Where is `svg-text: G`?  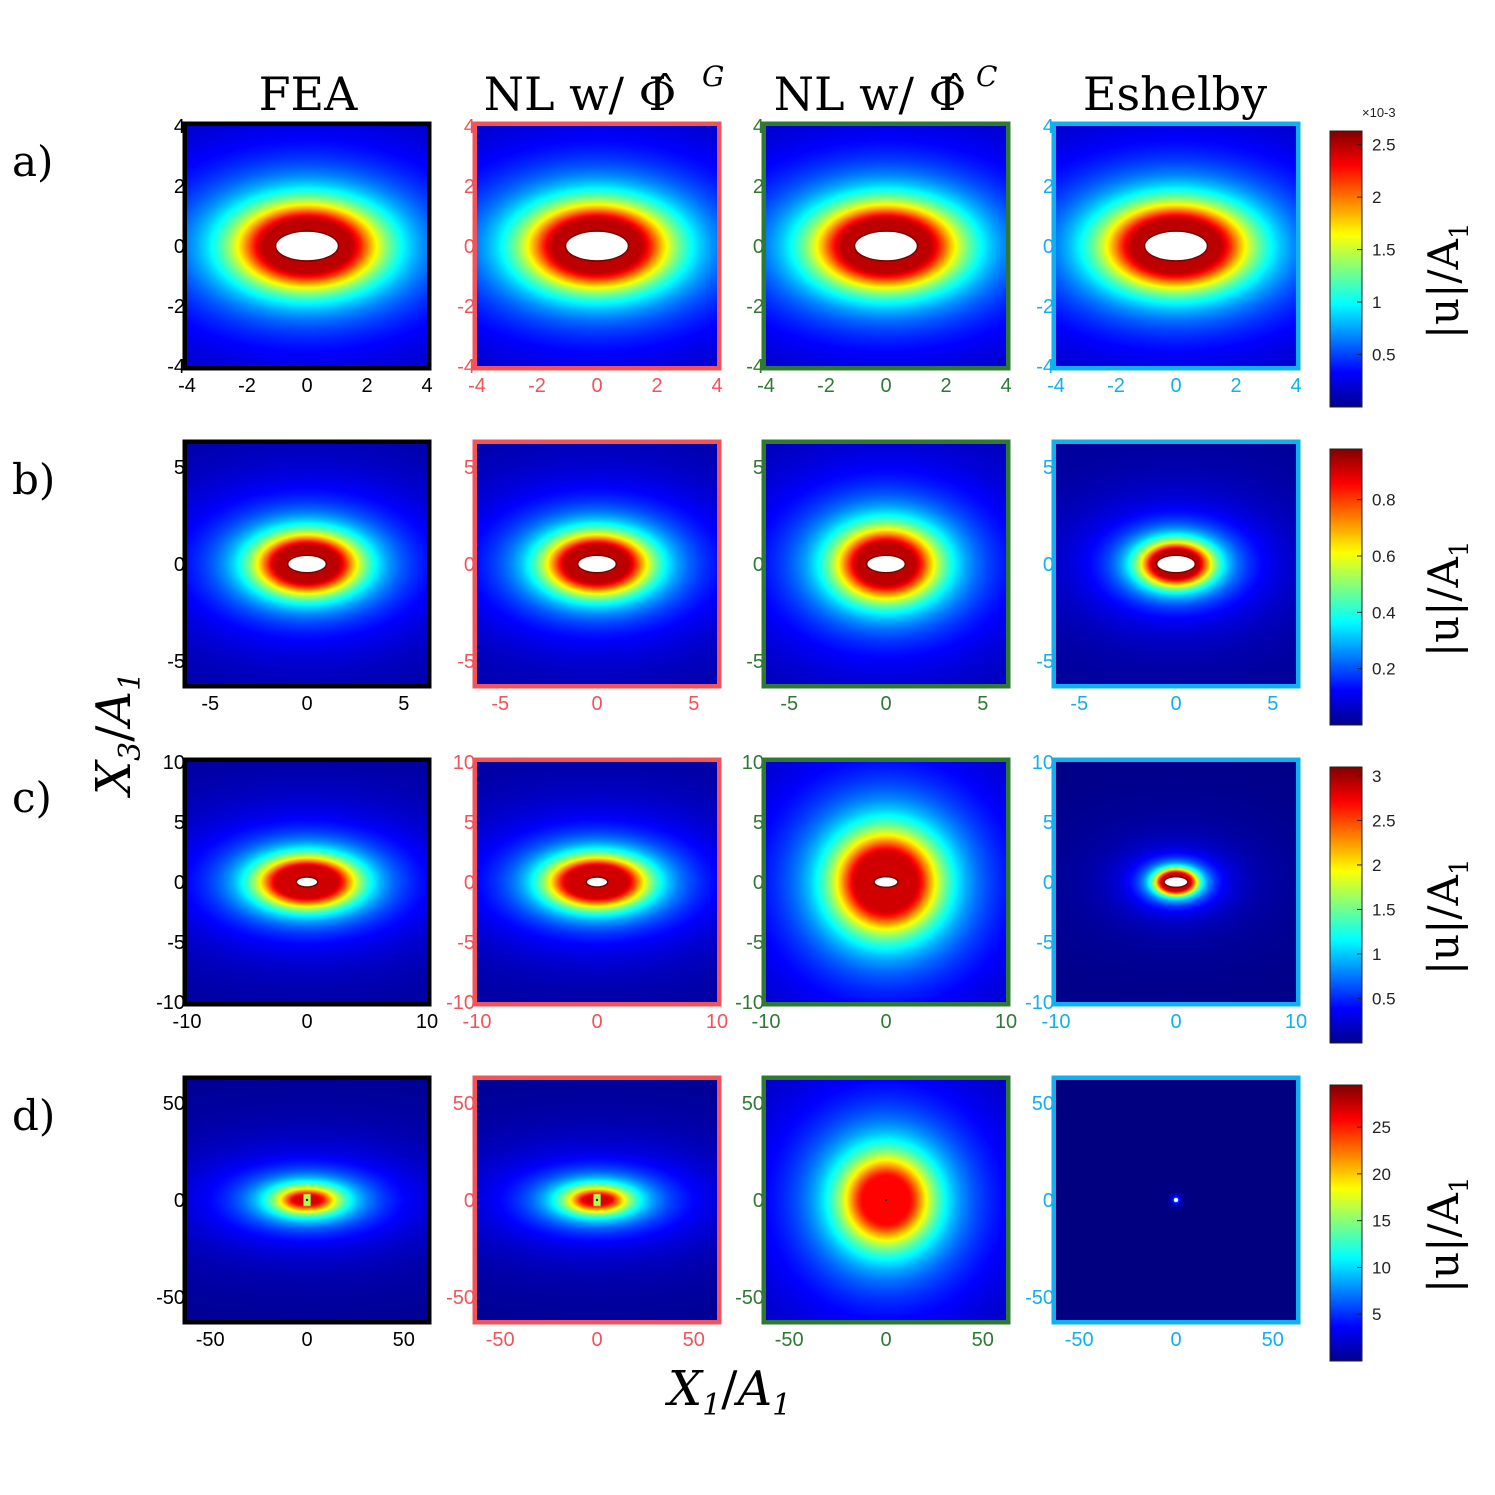
svg-text: G is located at coordinates (713, 76).